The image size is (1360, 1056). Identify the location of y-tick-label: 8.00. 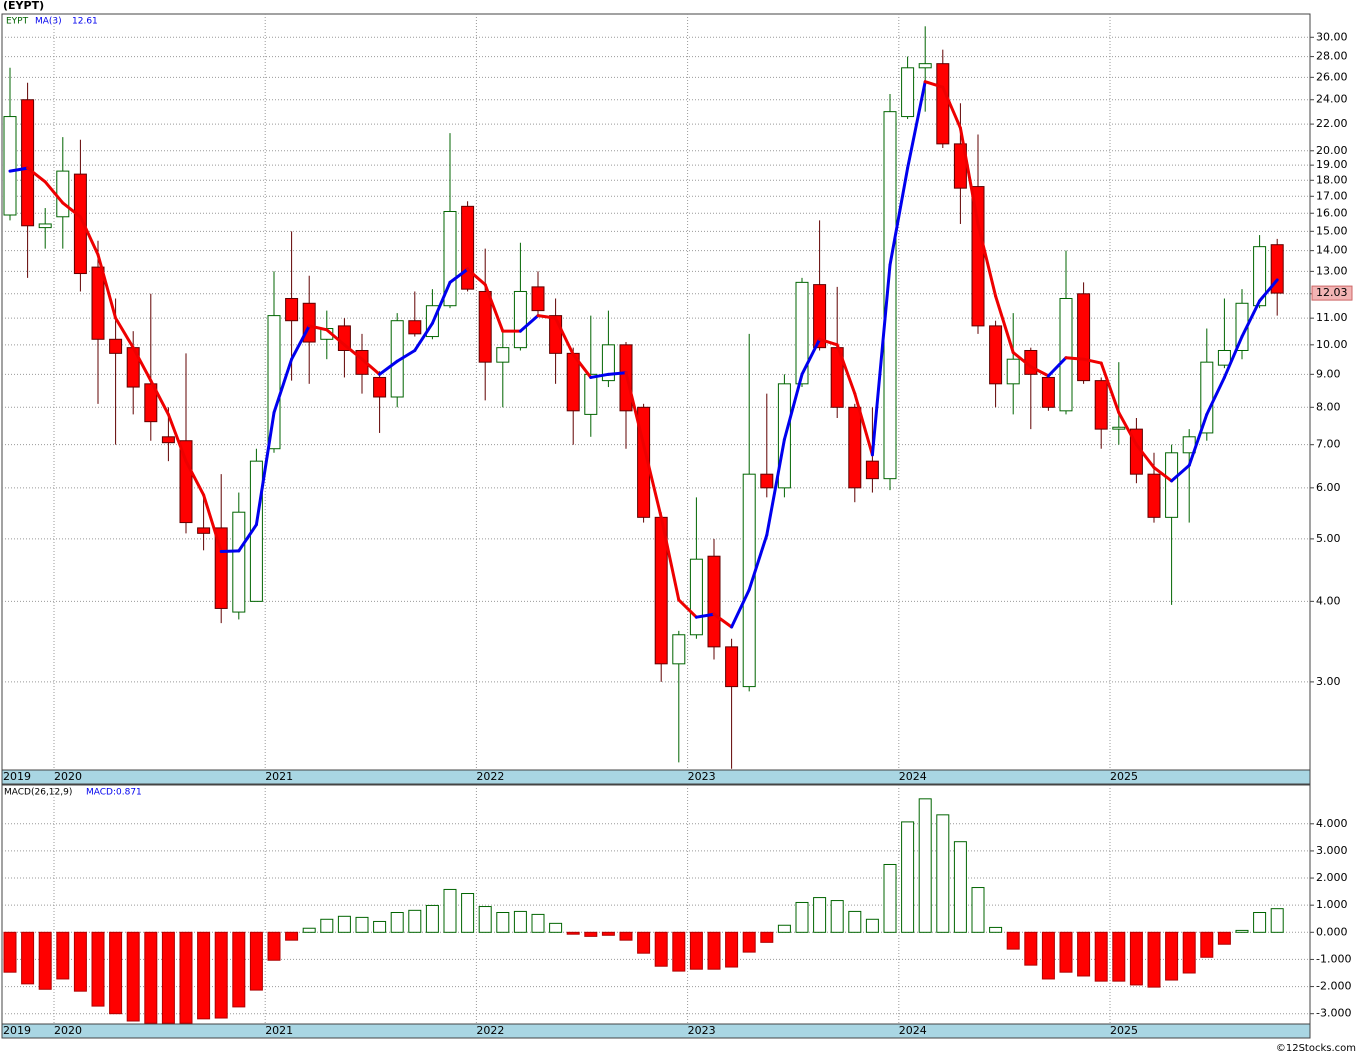
(1328, 406).